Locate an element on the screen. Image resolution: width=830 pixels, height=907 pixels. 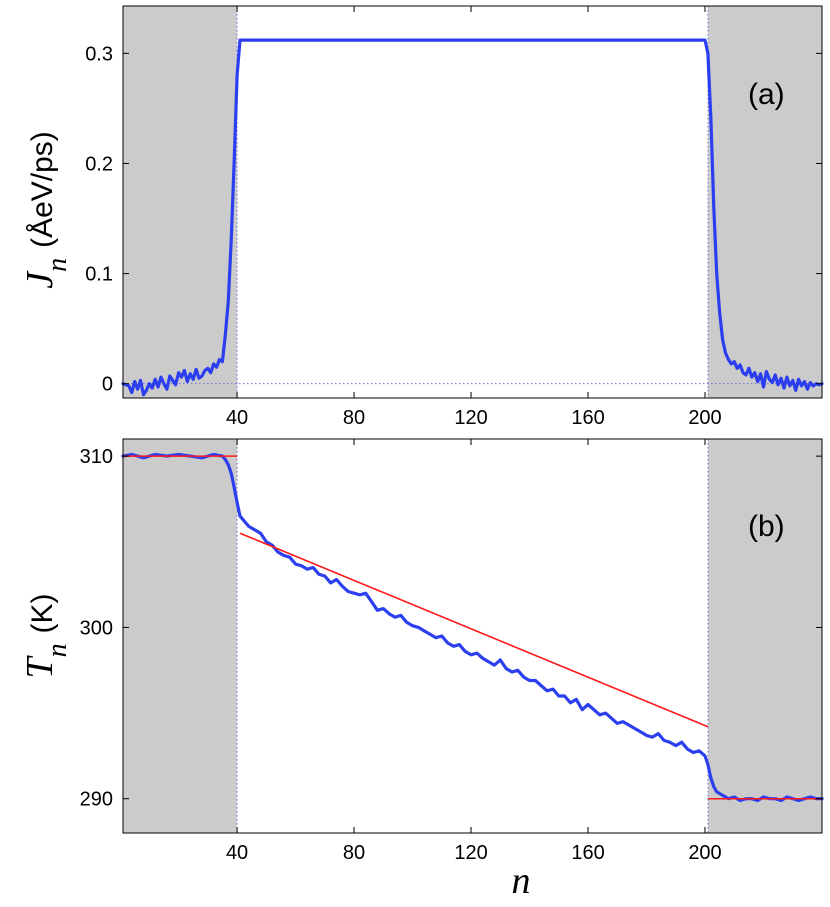
panel-label: (b) is located at coordinates (766, 526).